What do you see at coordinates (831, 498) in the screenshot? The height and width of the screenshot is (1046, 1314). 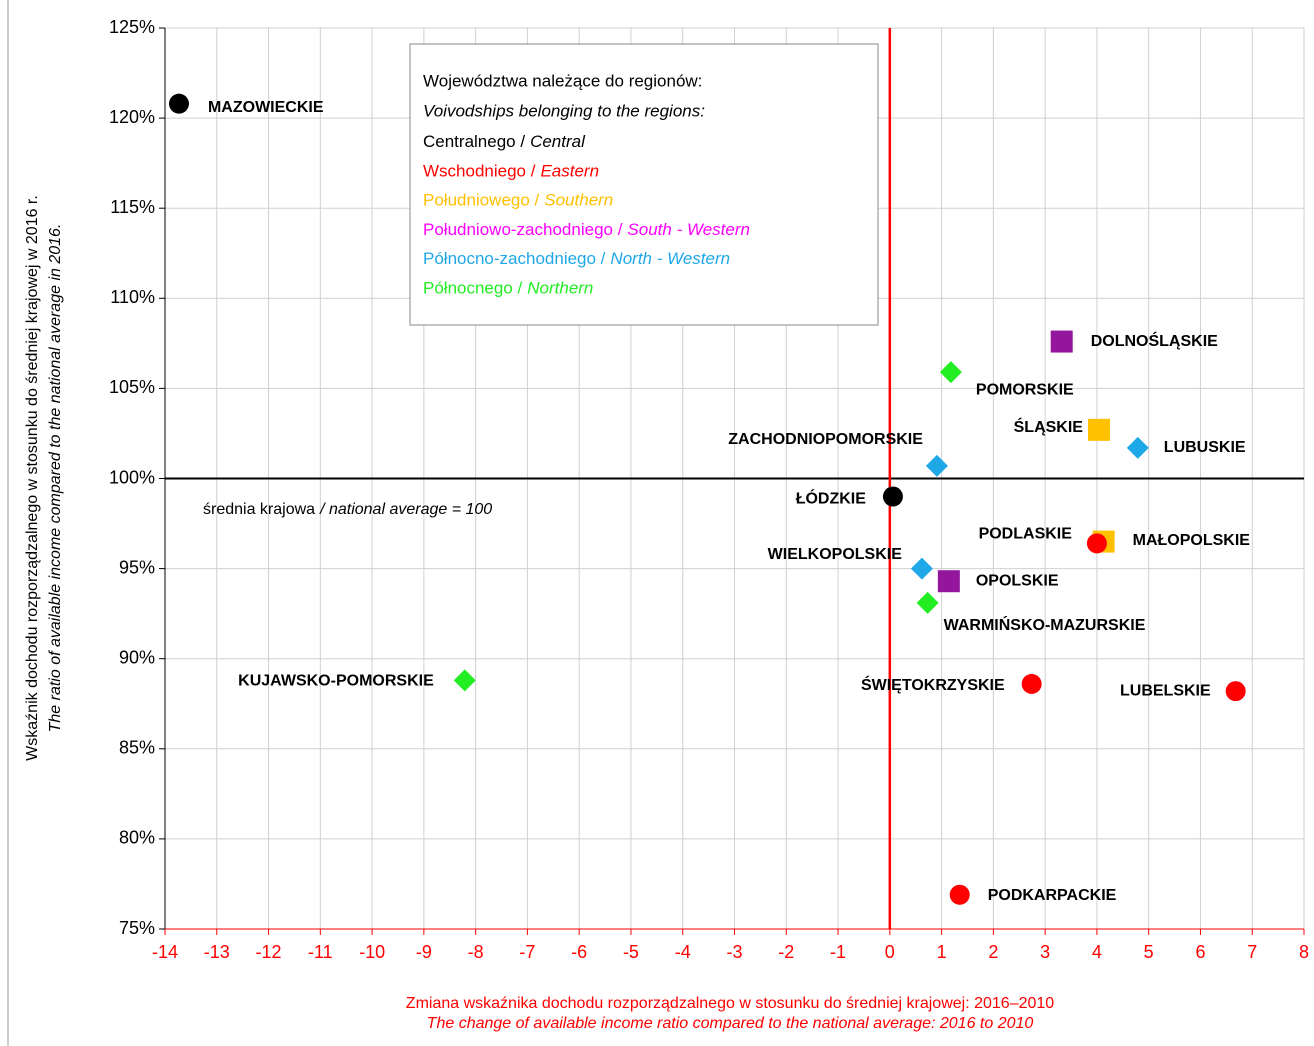 I see `point-label: ŁÓDZKIE` at bounding box center [831, 498].